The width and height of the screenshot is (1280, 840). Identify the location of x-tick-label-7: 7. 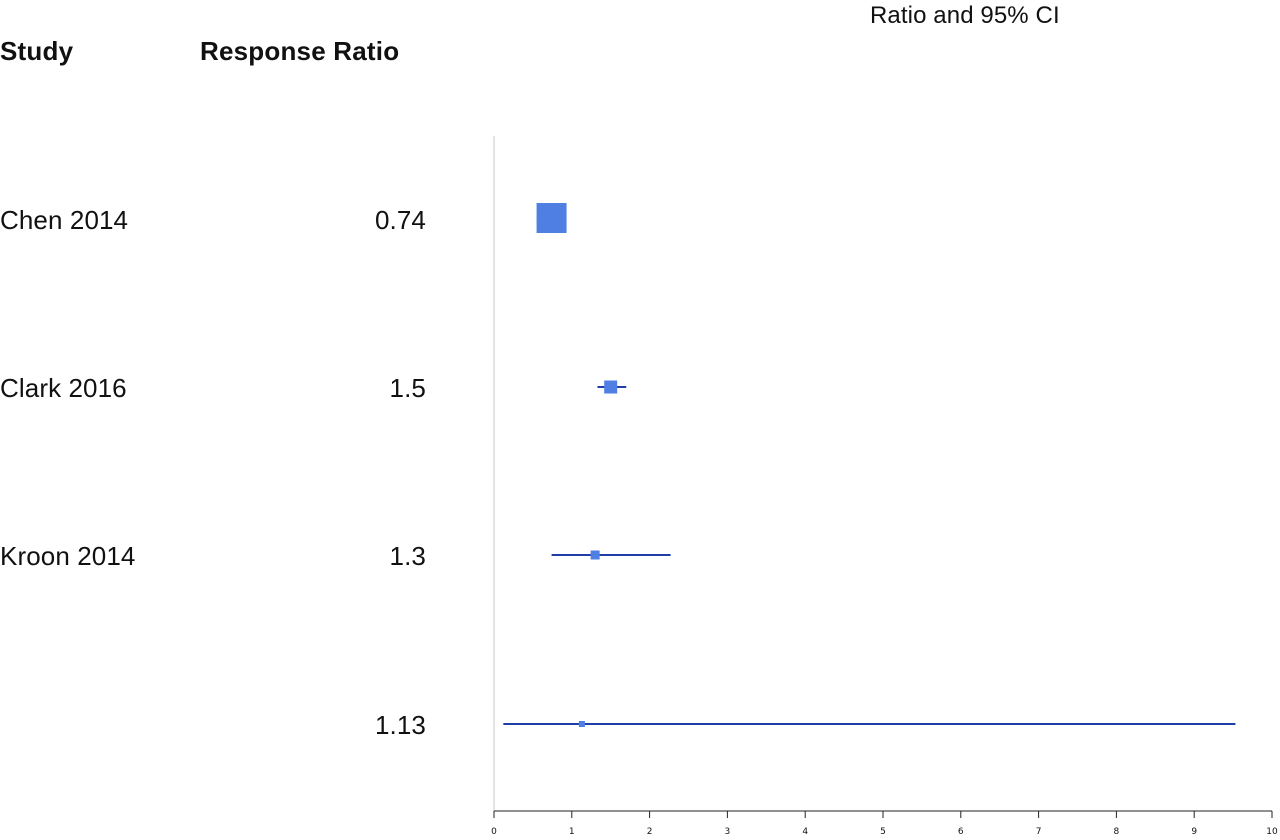
(1039, 832).